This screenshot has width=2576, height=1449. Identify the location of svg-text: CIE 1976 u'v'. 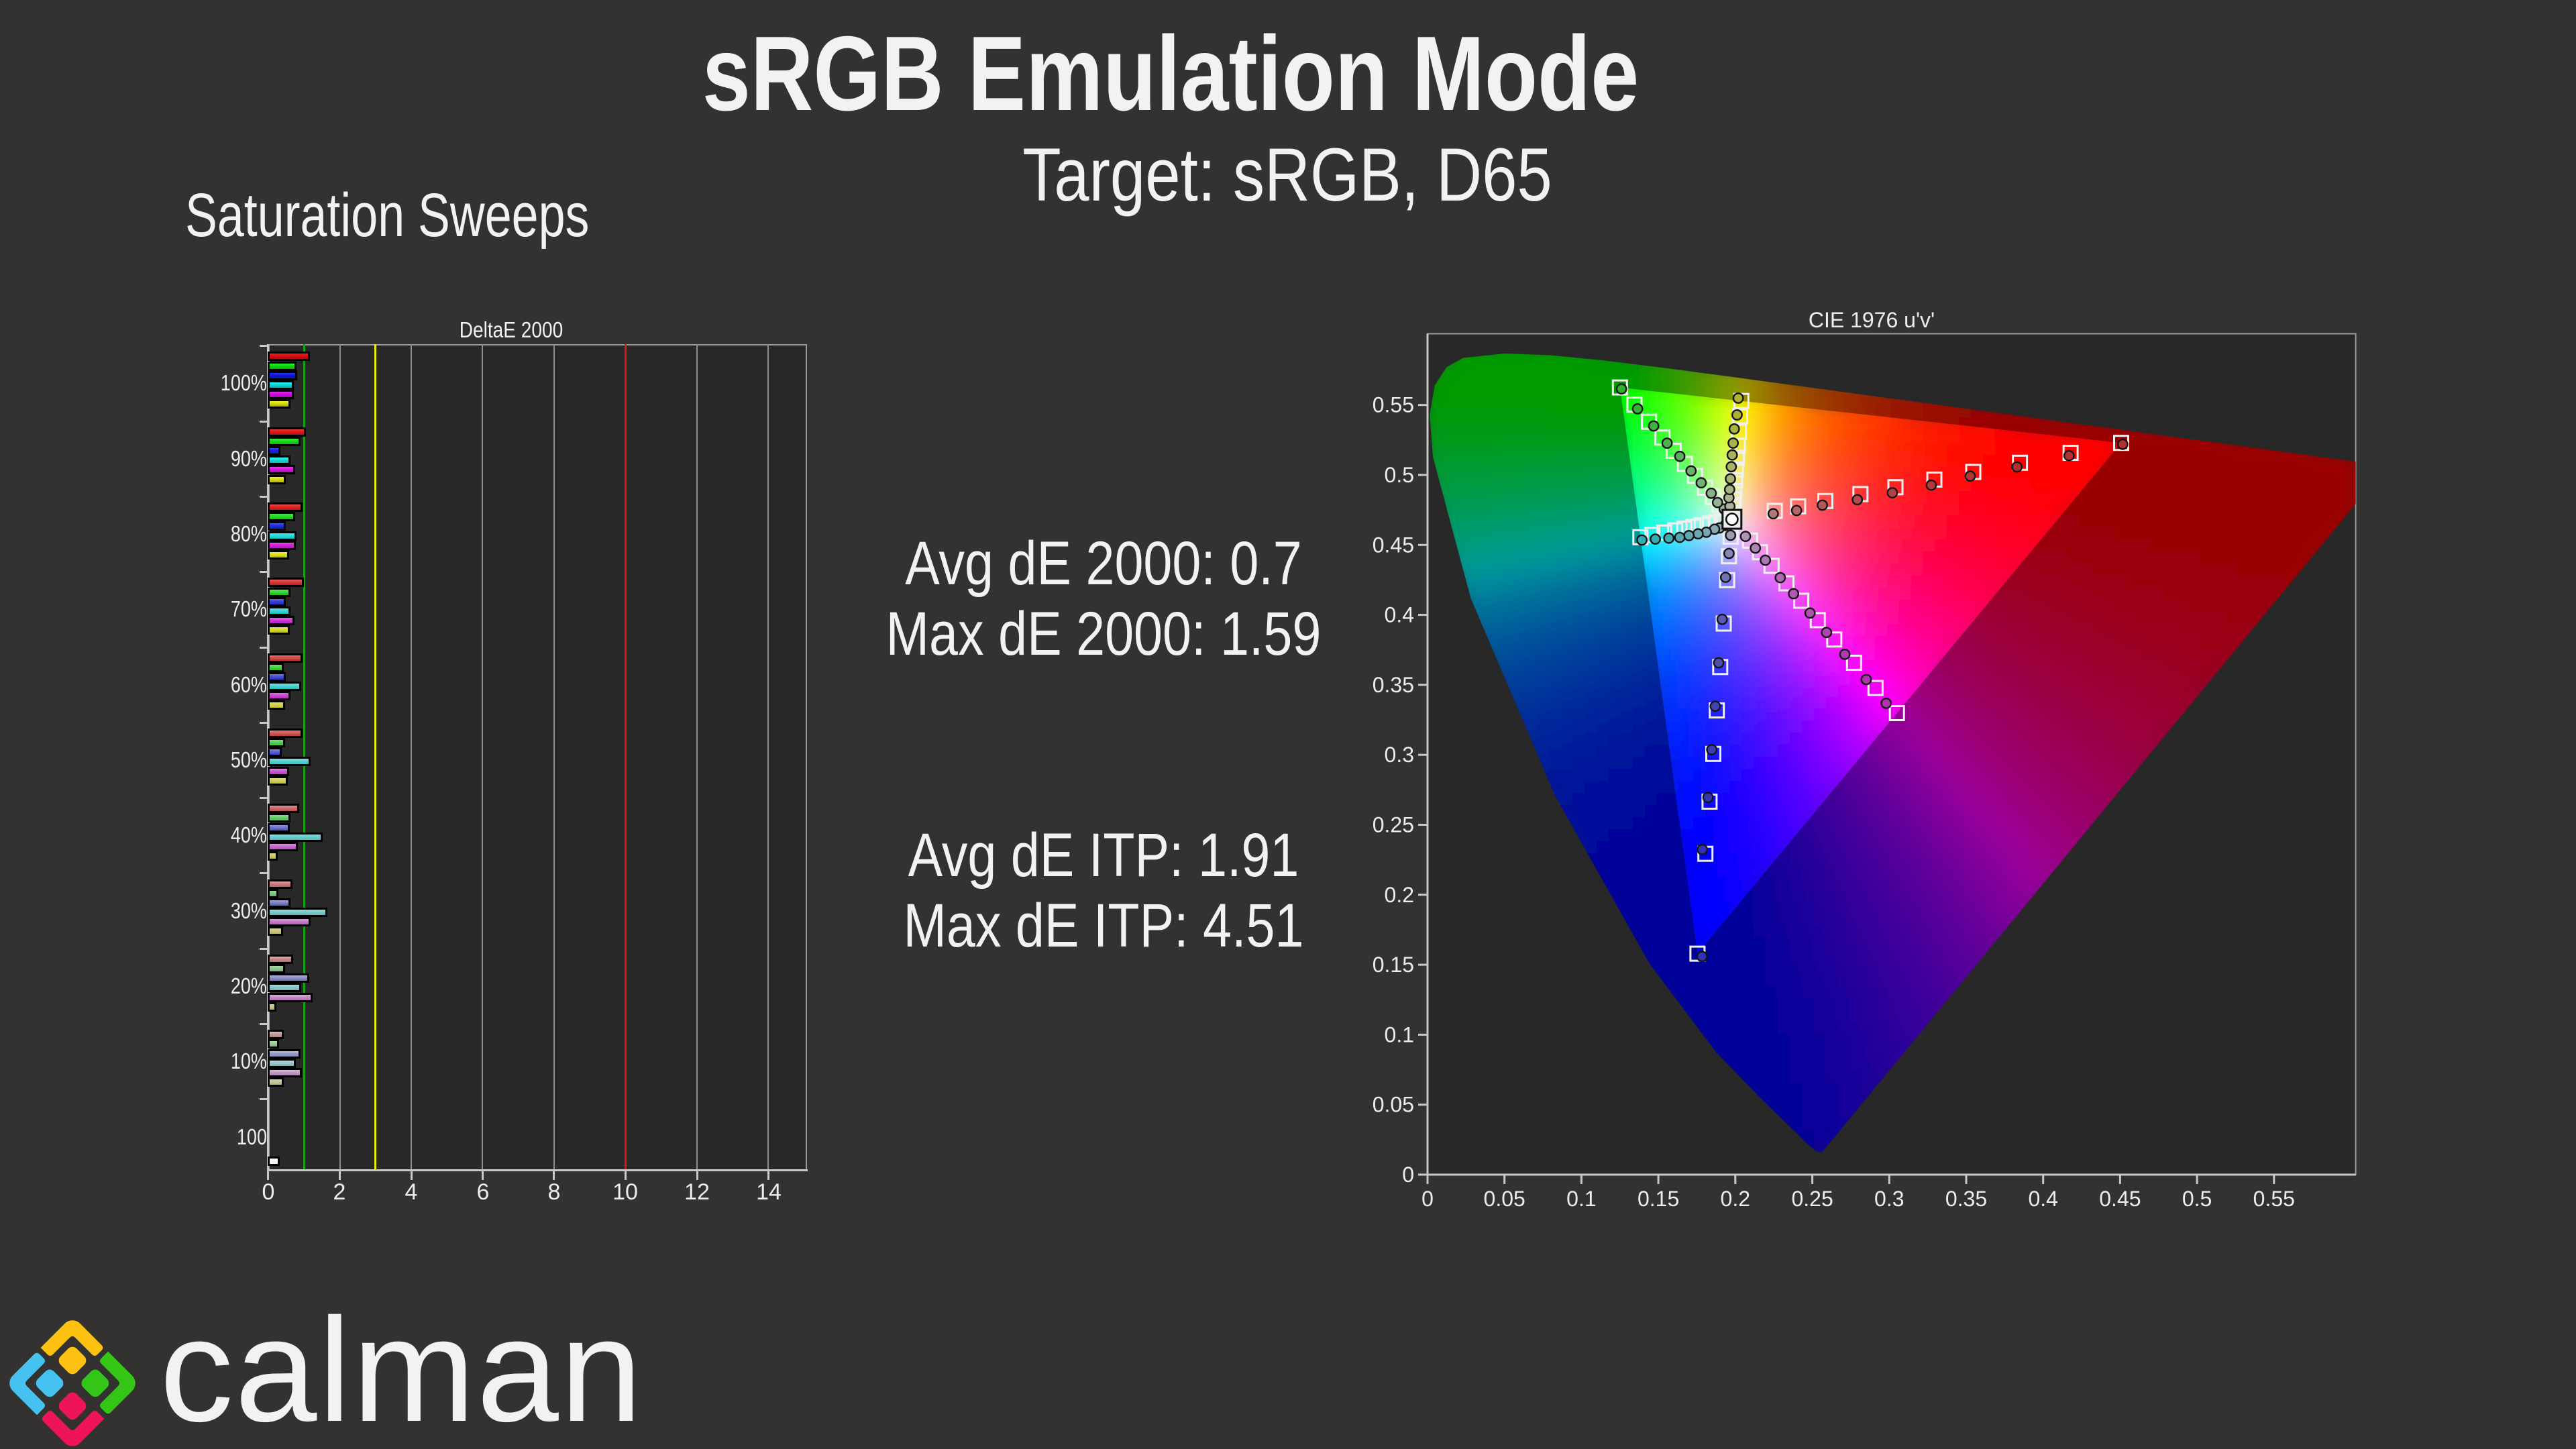
(1872, 320).